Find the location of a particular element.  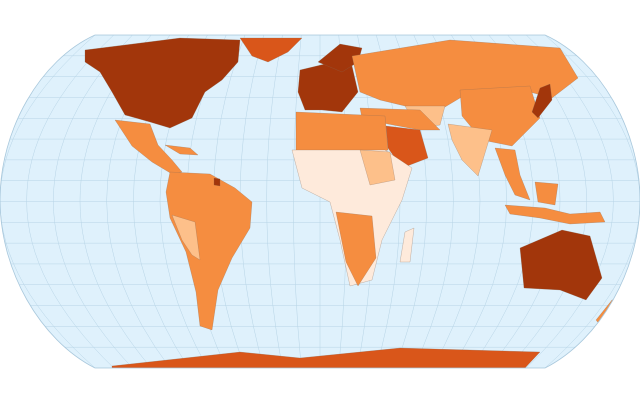

region-greenland is located at coordinates (271, 50).